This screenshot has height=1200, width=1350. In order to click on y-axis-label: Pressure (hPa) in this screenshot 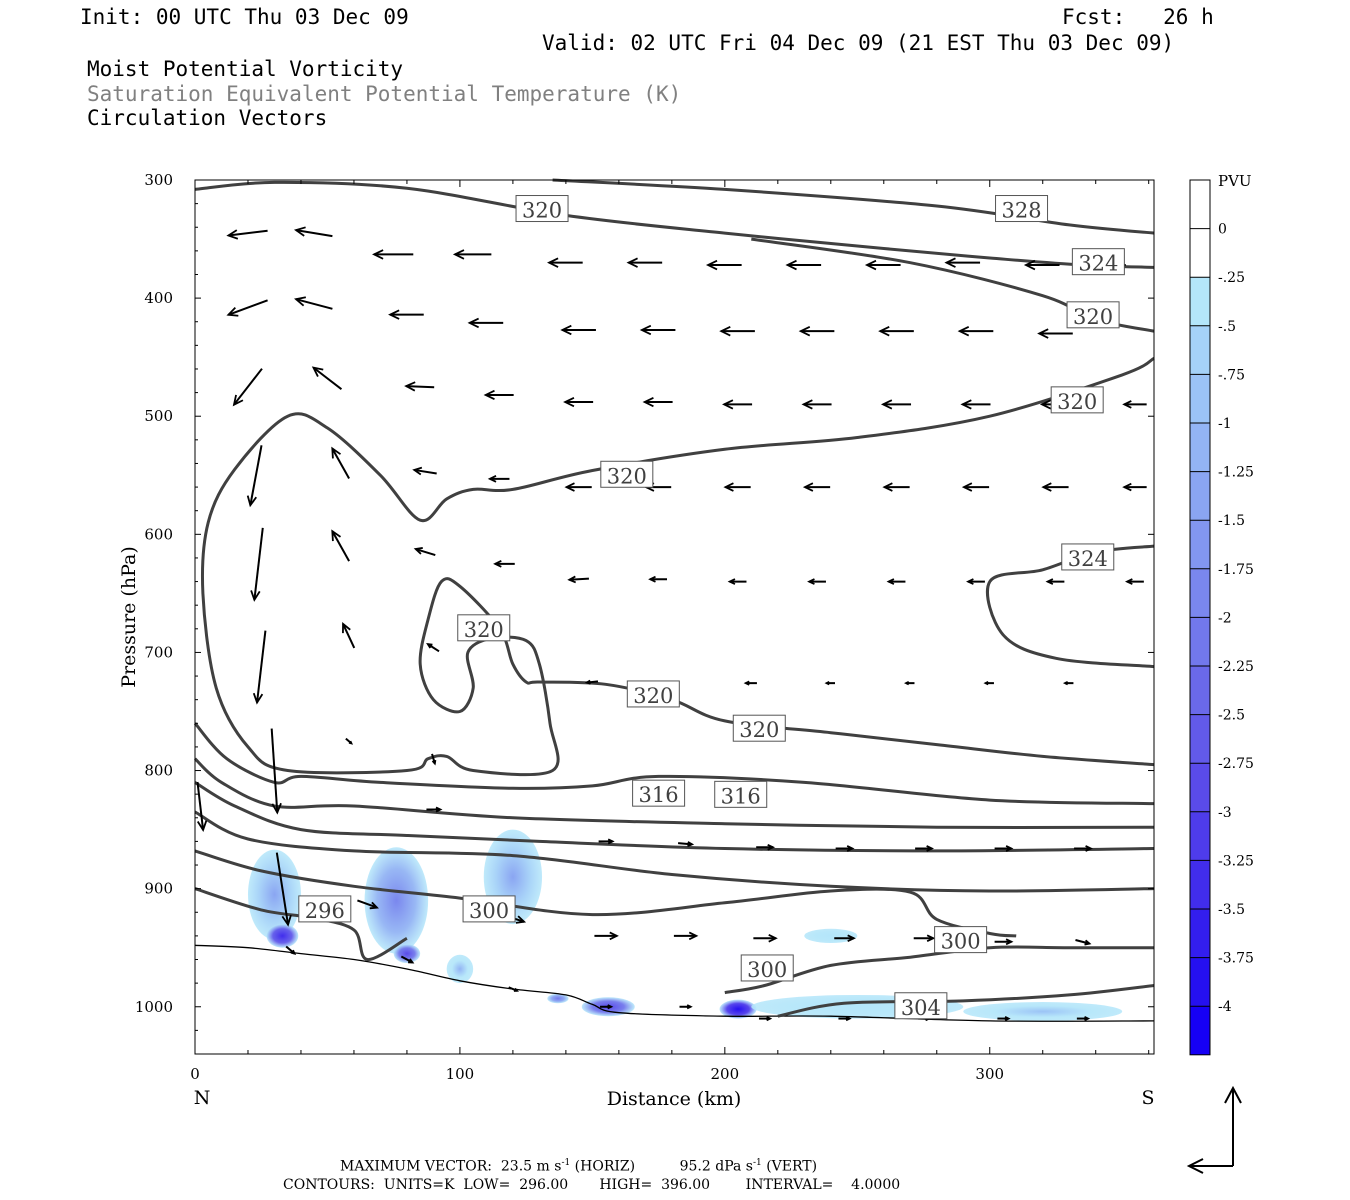, I will do `click(129, 617)`.